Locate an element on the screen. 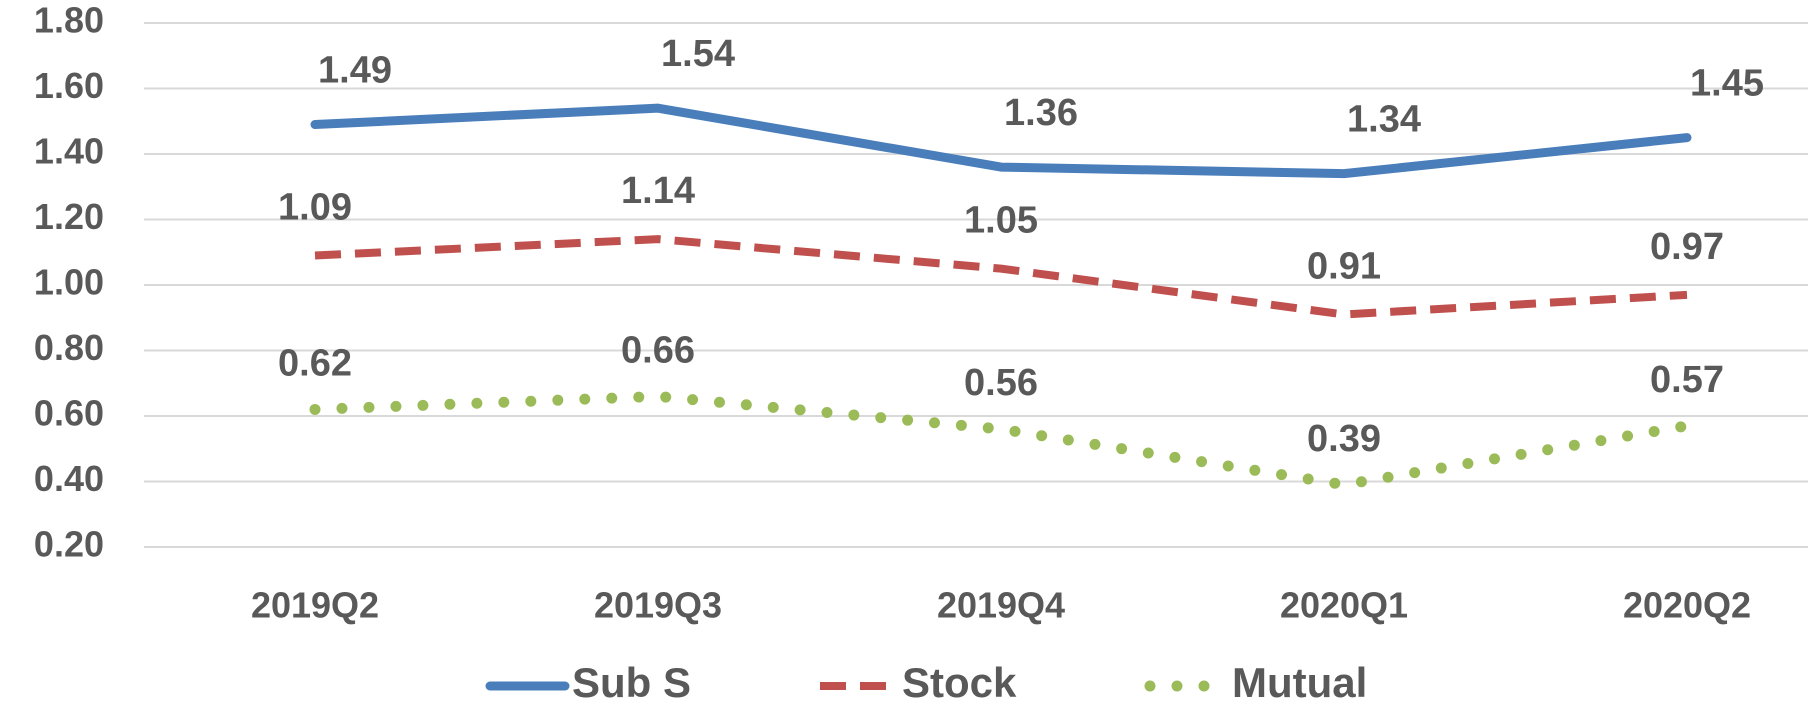 The height and width of the screenshot is (708, 1808). y-tick-label: 0.60 is located at coordinates (69, 413).